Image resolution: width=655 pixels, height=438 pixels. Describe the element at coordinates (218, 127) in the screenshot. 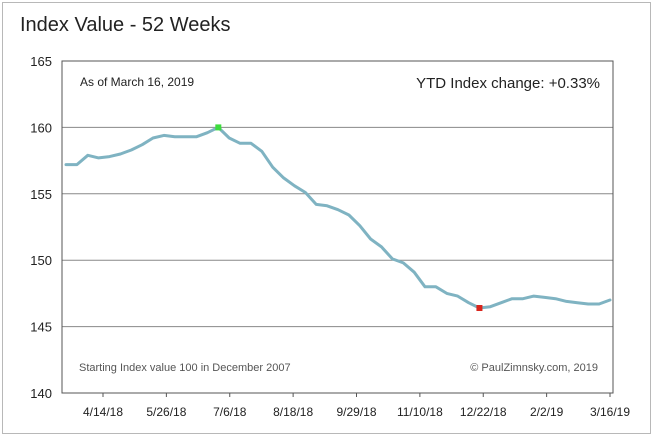

I see `high-point-marker` at that location.